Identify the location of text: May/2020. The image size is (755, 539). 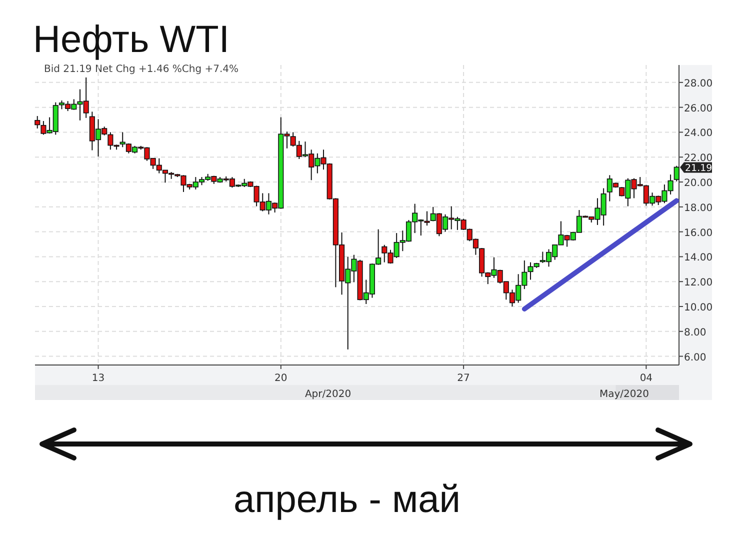
(625, 394).